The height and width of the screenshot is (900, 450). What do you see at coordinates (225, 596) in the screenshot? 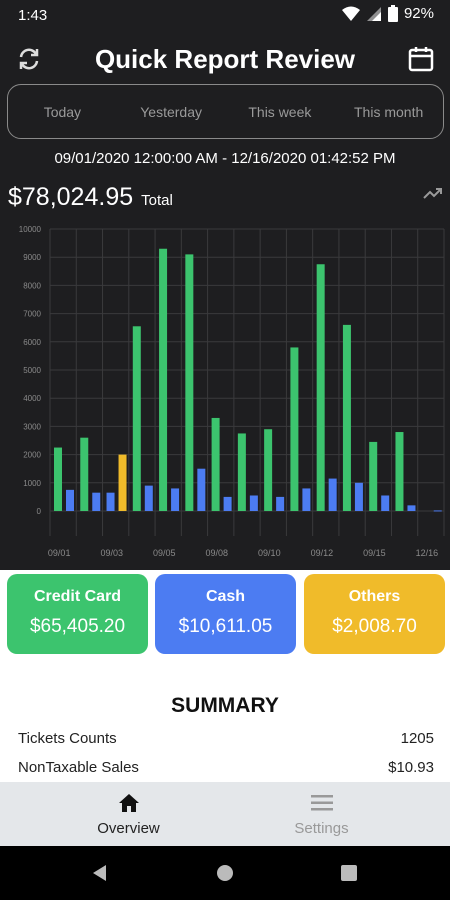
I see `cash-label: Cash` at bounding box center [225, 596].